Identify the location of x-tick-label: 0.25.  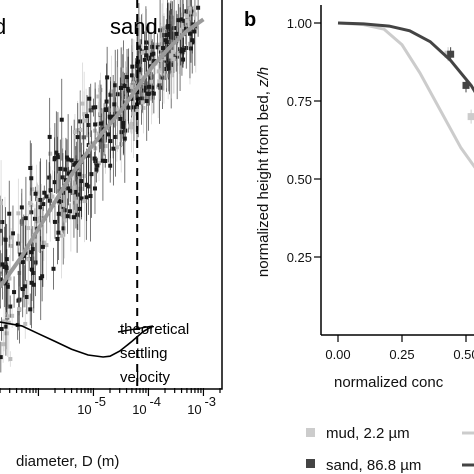
(401, 354).